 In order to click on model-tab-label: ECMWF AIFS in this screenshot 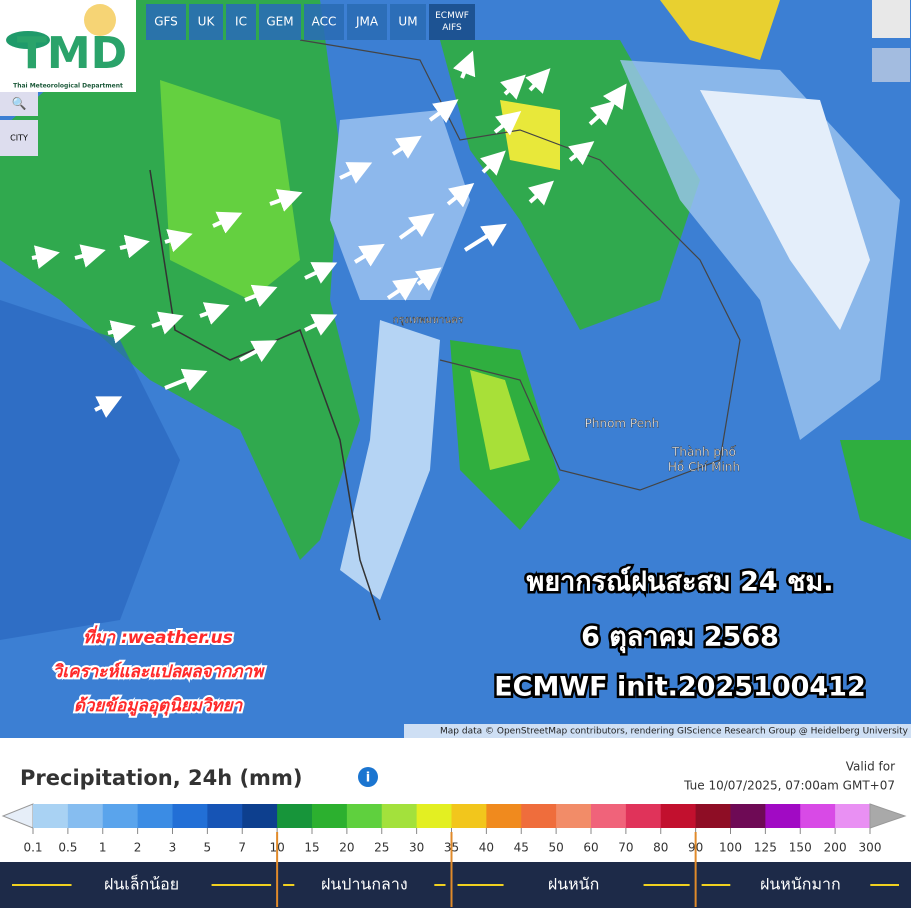, I will do `click(452, 22)`.